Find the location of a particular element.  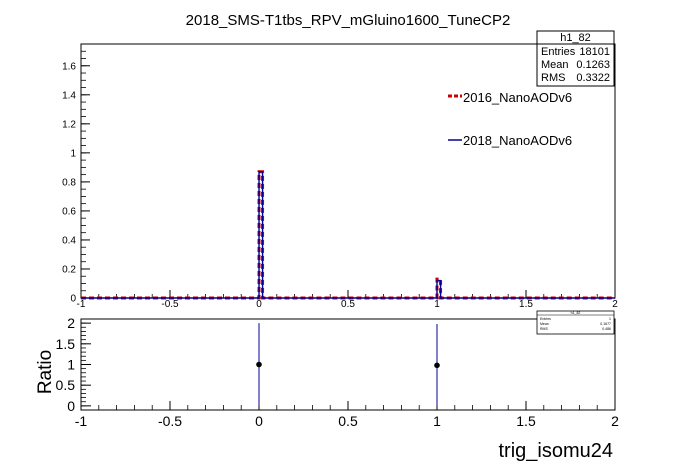

ratio-x-tick-label: 0 is located at coordinates (259, 421).